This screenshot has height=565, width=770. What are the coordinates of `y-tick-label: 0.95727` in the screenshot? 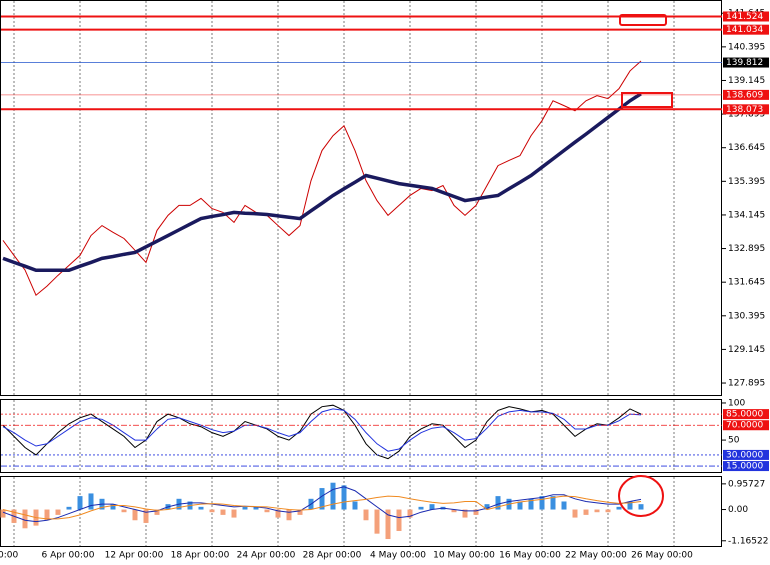 It's located at (746, 484).